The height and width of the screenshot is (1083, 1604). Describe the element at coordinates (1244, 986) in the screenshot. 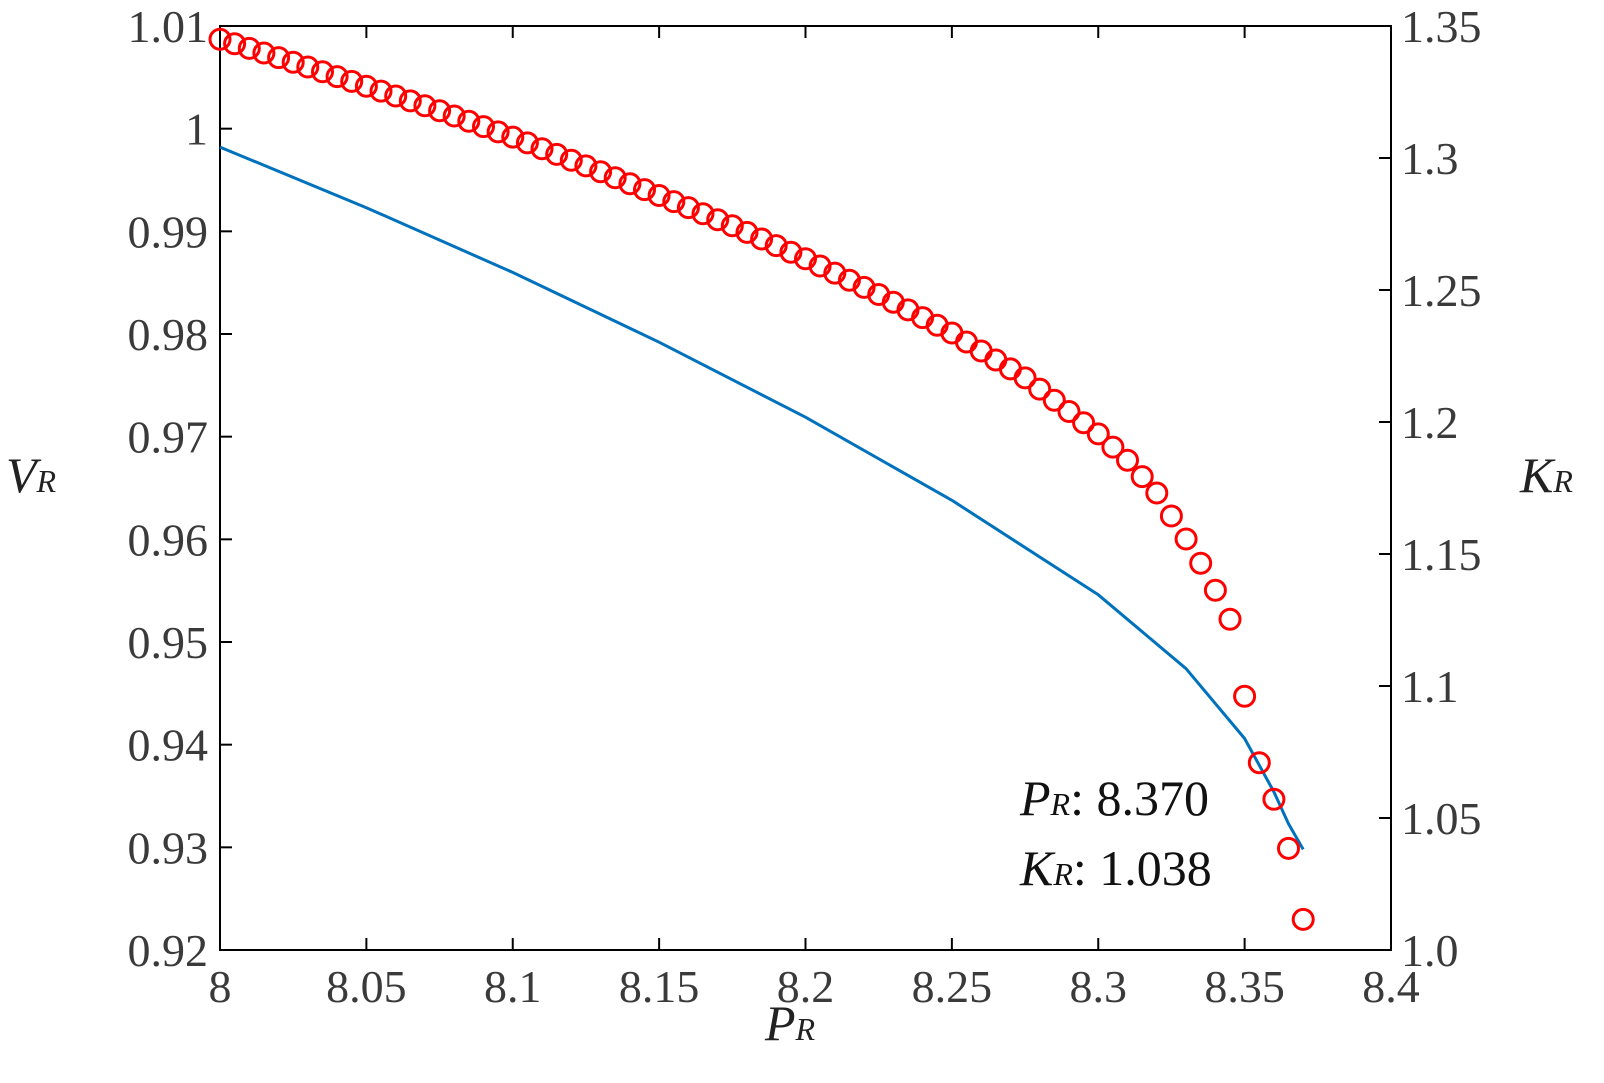

I see `x-tick-label: 8.35` at that location.